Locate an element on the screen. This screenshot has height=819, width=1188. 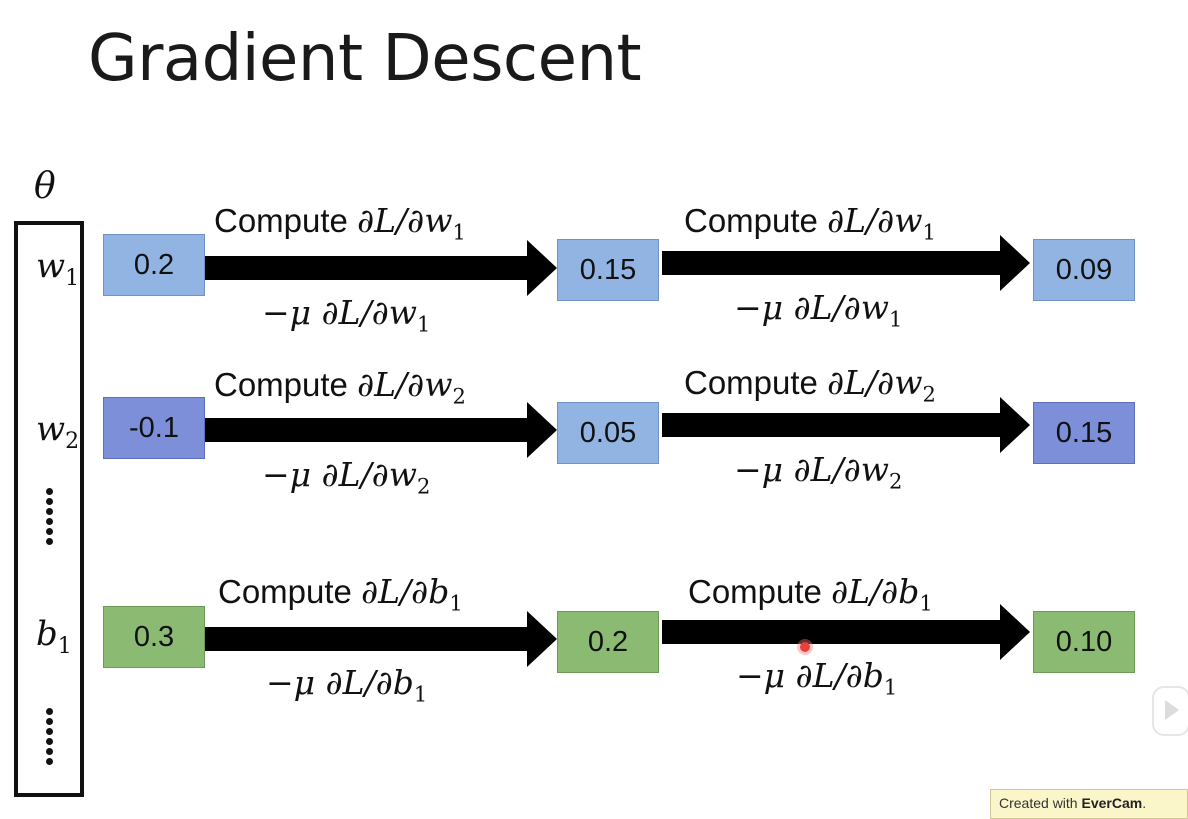
theta-label: θ is located at coordinates (45, 186).